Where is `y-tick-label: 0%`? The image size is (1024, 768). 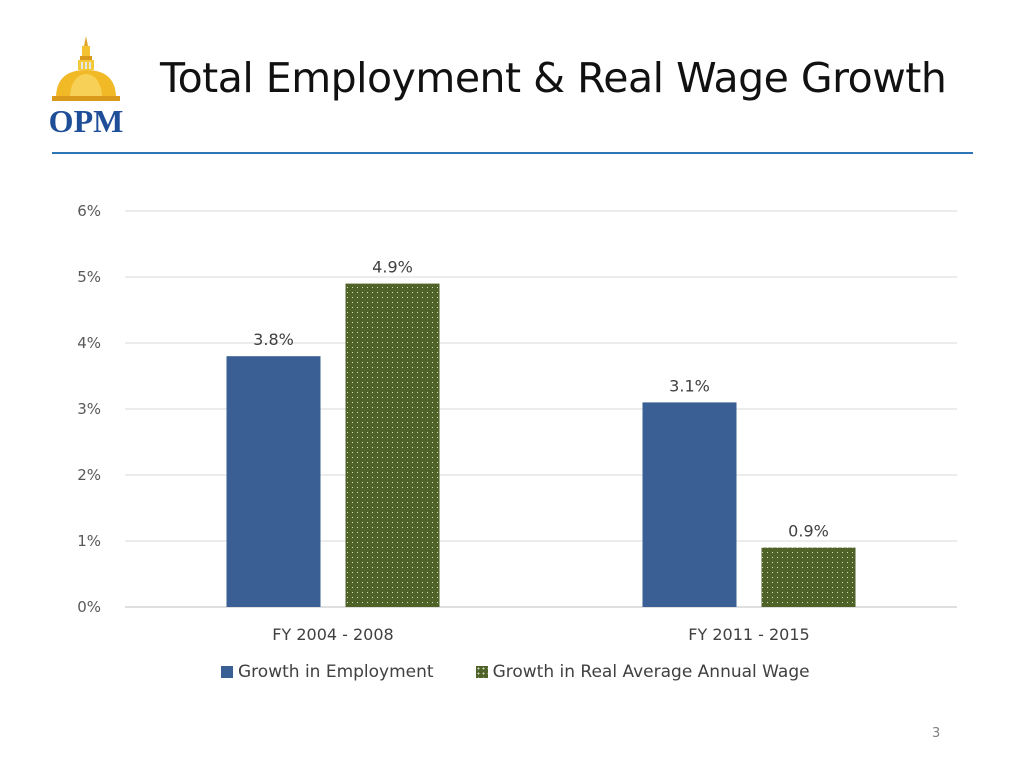
y-tick-label: 0% is located at coordinates (89, 607).